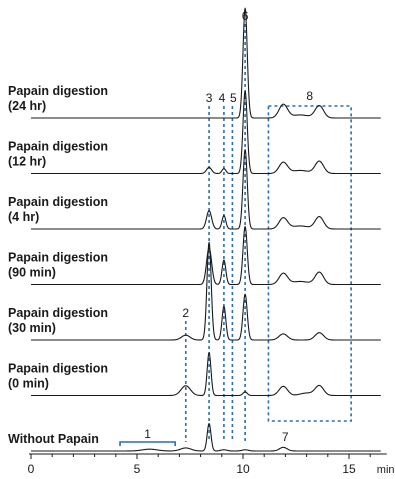 This screenshot has height=479, width=395. I want to click on x-tick-label-5: 5, so click(137, 469).